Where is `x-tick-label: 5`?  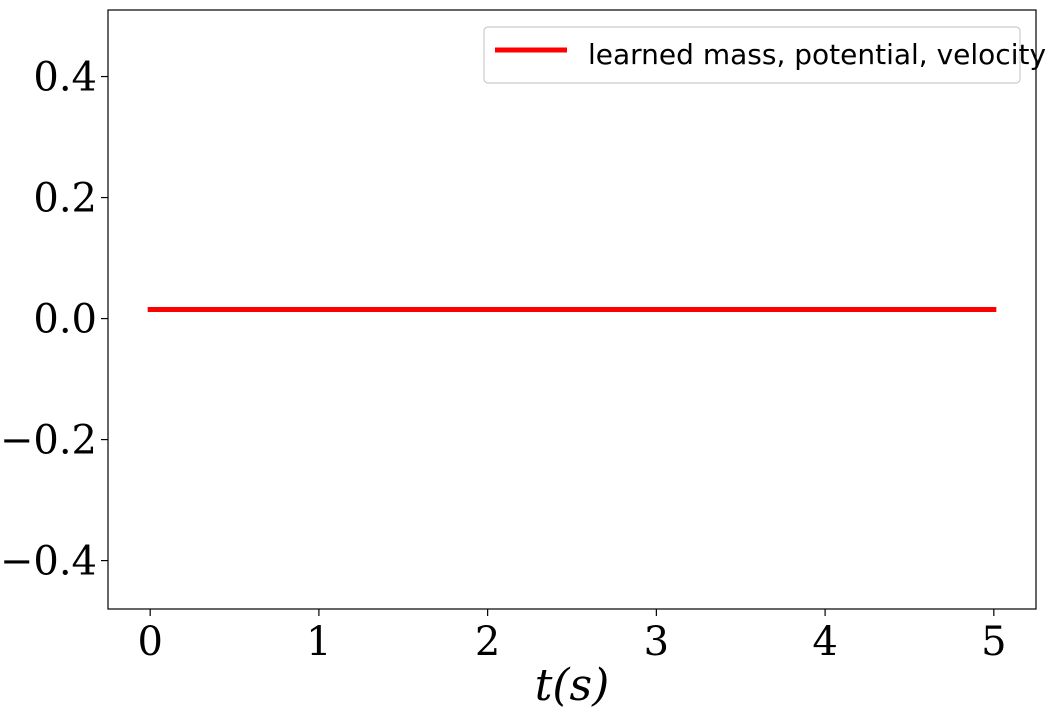
x-tick-label: 5 is located at coordinates (993, 642).